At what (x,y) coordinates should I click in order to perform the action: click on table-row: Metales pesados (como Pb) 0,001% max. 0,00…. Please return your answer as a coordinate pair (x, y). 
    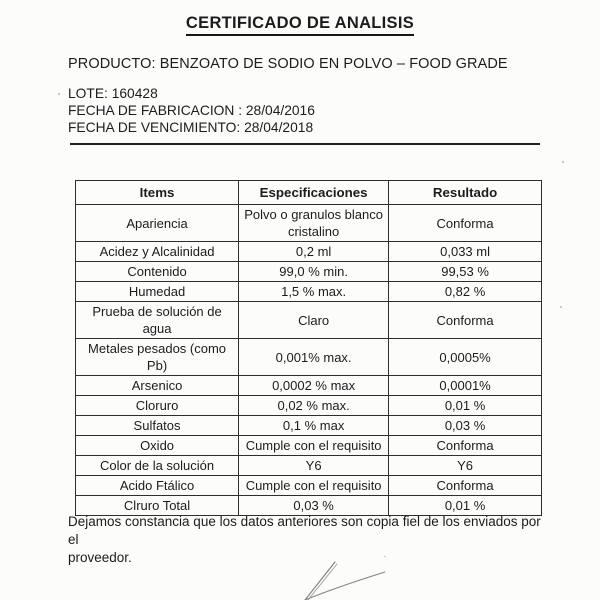
    Looking at the image, I should click on (308, 357).